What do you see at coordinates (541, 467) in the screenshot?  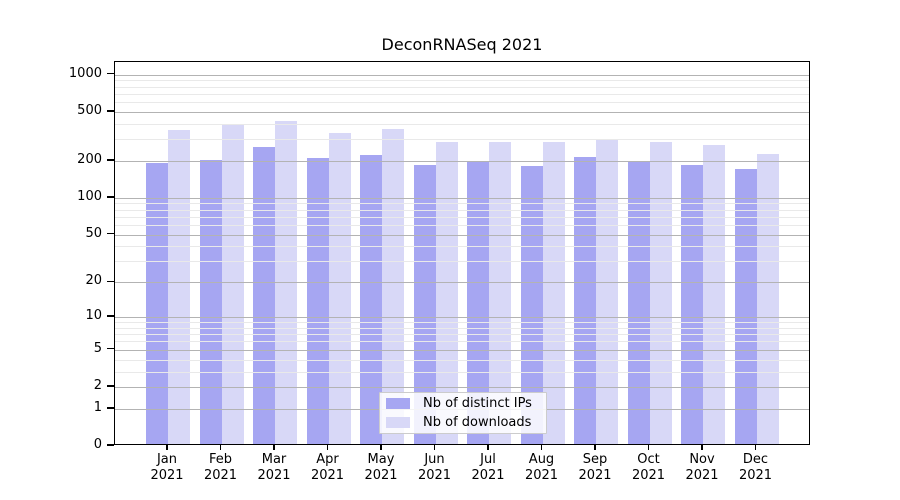 I see `x-tick-label: Aug 2021` at bounding box center [541, 467].